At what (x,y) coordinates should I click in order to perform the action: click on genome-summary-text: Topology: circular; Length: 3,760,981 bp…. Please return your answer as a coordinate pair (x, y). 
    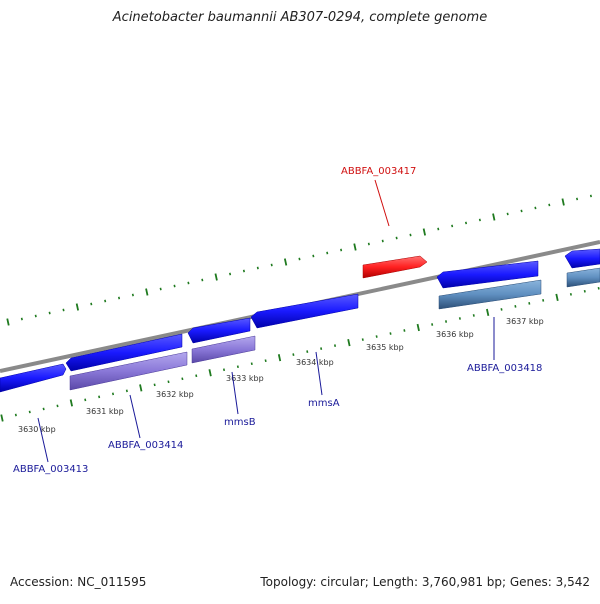
    Looking at the image, I should click on (425, 582).